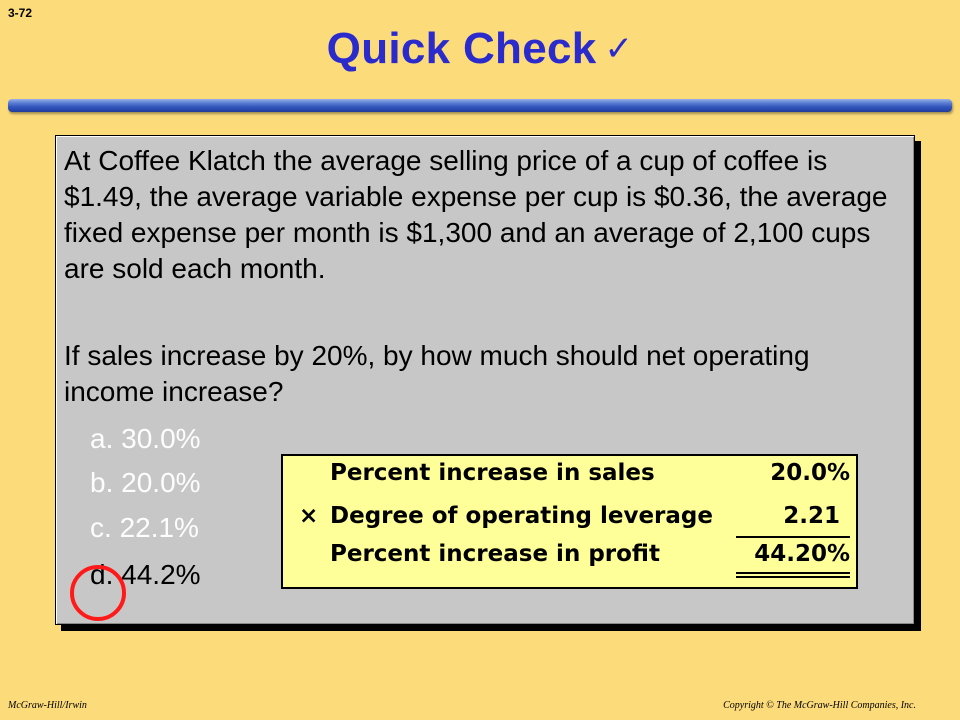 The image size is (960, 720). I want to click on option-text: 44.2%, so click(161, 574).